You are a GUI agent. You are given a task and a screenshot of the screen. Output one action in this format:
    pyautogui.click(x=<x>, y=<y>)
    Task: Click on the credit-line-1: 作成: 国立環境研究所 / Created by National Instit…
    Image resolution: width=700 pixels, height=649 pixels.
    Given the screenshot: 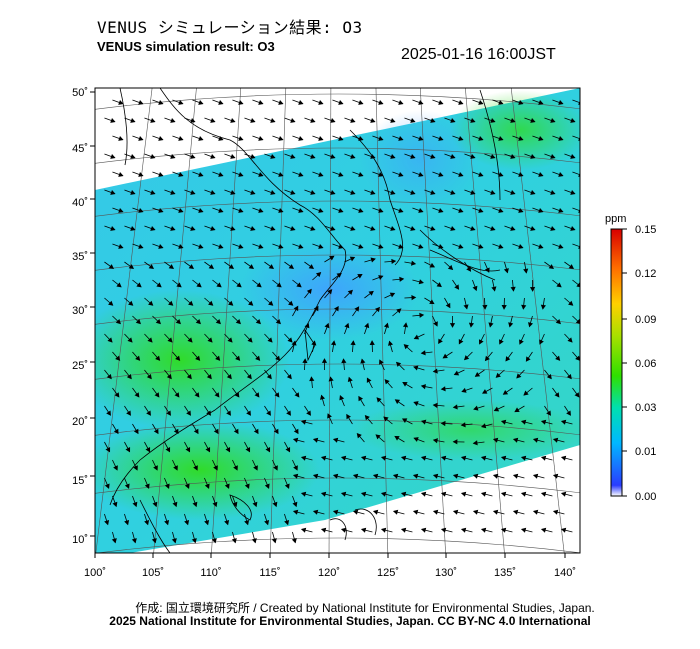 What is the action you would take?
    pyautogui.click(x=365, y=608)
    